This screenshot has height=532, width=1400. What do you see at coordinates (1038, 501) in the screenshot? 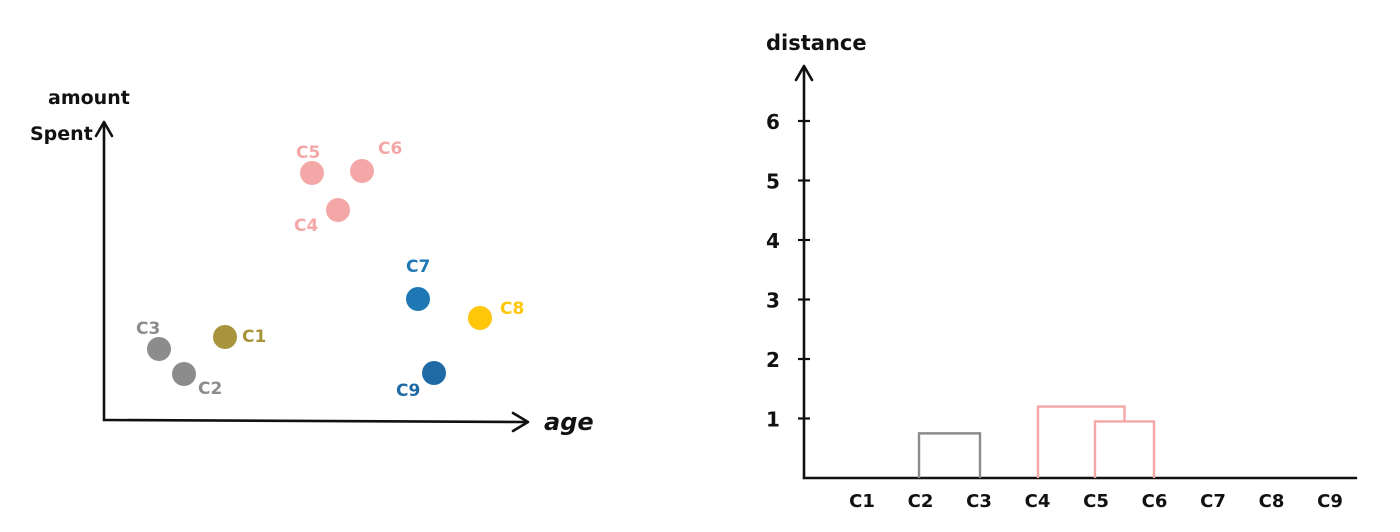
I see `x-label-c4: C4` at bounding box center [1038, 501].